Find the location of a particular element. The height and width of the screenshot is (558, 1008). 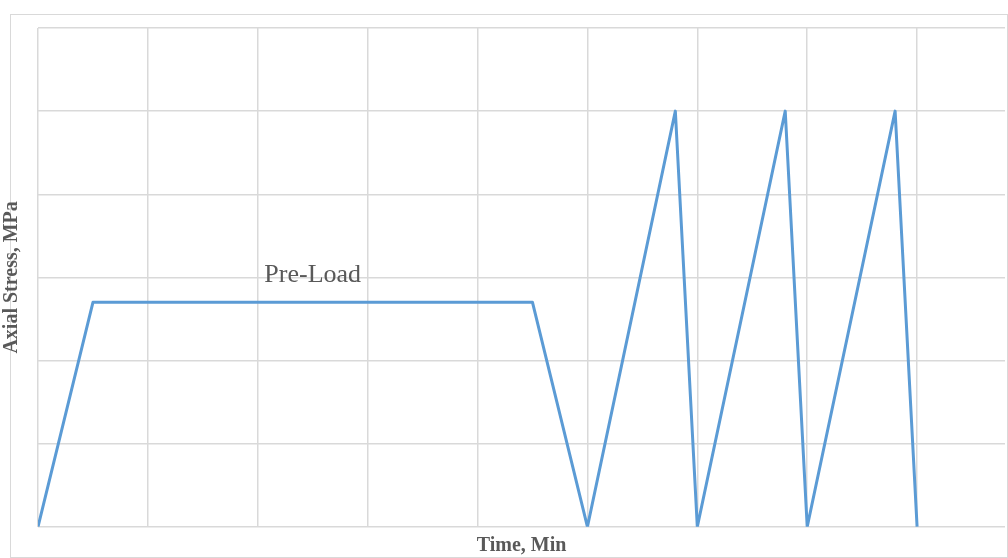

x-axis-title: Time, Min is located at coordinates (521, 544).